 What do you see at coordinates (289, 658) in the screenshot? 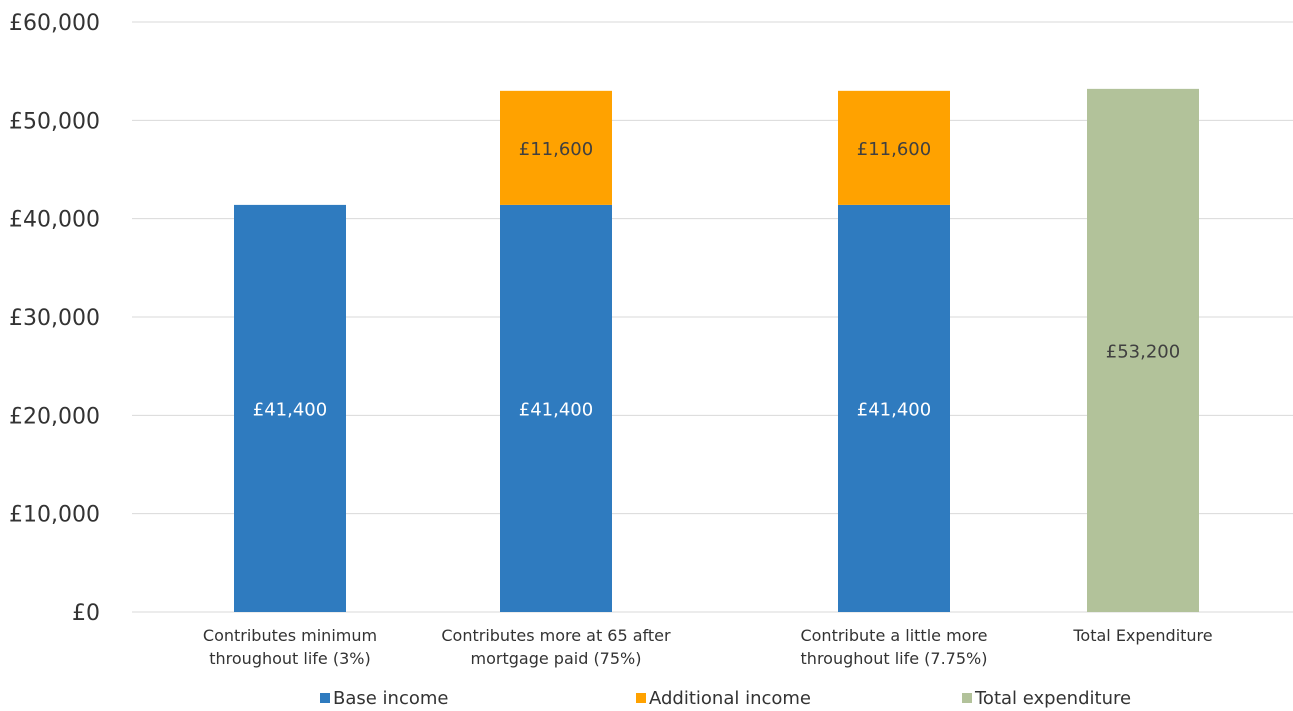
I see `x-category-label: throughout life (3%)` at bounding box center [289, 658].